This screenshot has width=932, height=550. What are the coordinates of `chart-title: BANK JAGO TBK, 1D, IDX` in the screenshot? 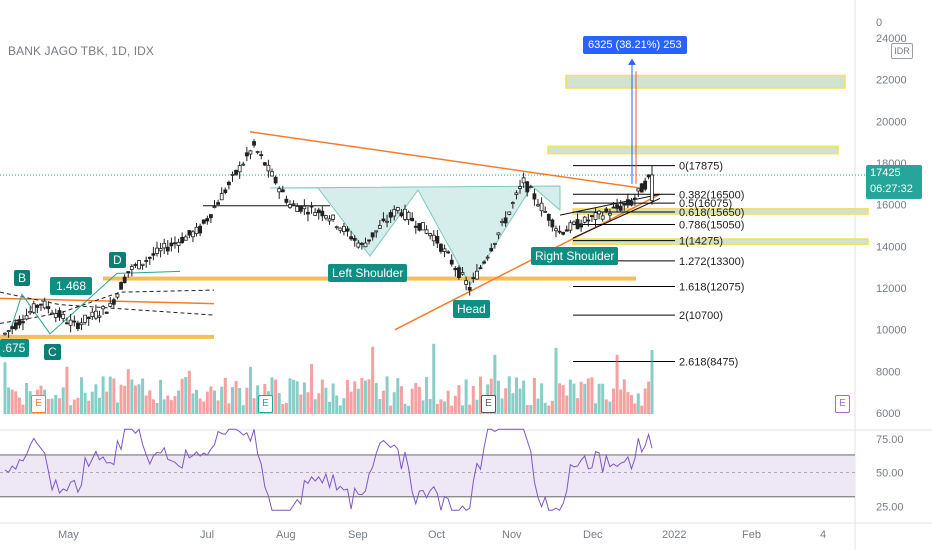 It's located at (81, 51).